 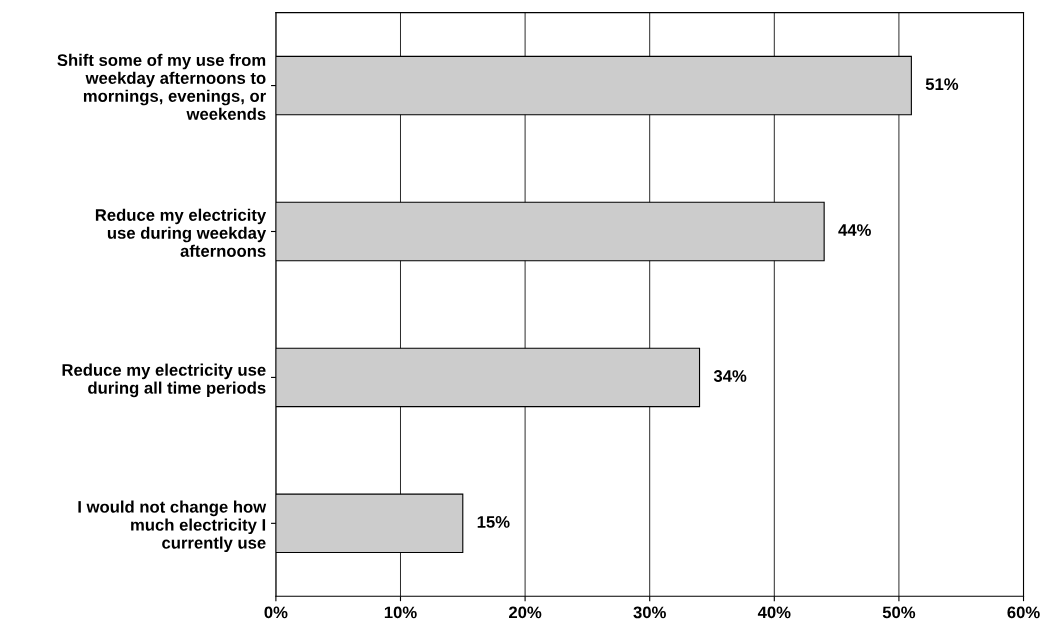 What do you see at coordinates (164, 380) in the screenshot?
I see `y-tick-label: Reduce my electricity use during all time periods` at bounding box center [164, 380].